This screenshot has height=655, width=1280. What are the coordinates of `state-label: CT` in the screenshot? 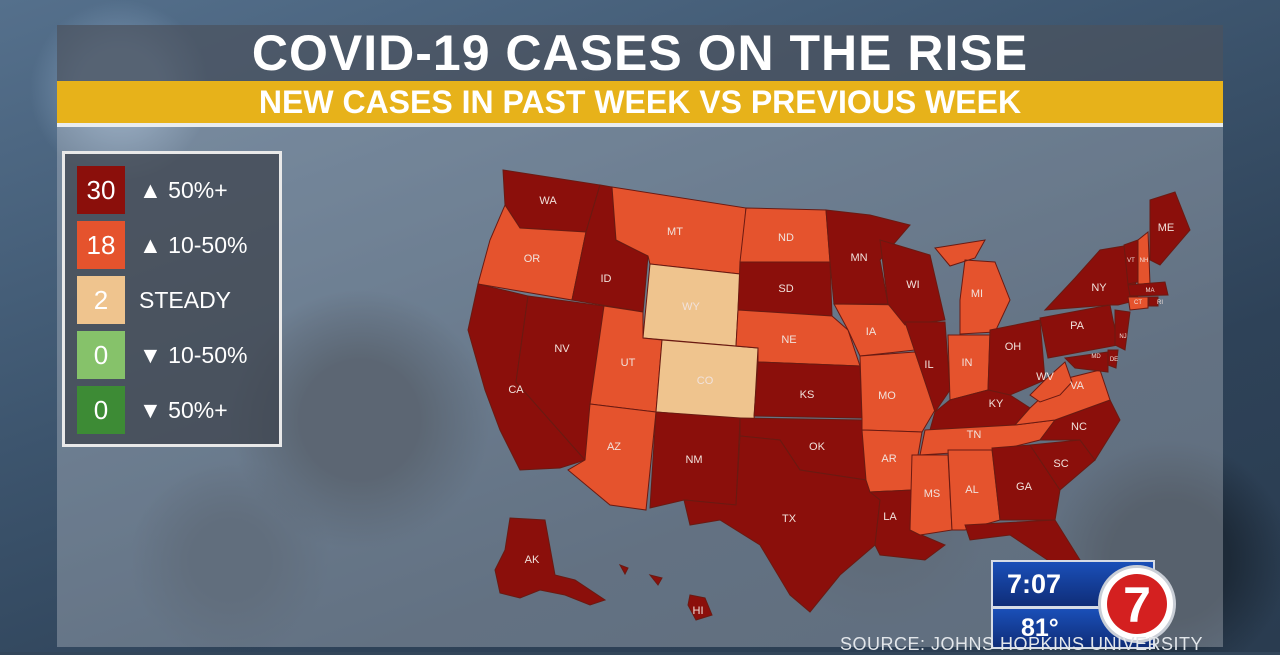 It's located at (1138, 303).